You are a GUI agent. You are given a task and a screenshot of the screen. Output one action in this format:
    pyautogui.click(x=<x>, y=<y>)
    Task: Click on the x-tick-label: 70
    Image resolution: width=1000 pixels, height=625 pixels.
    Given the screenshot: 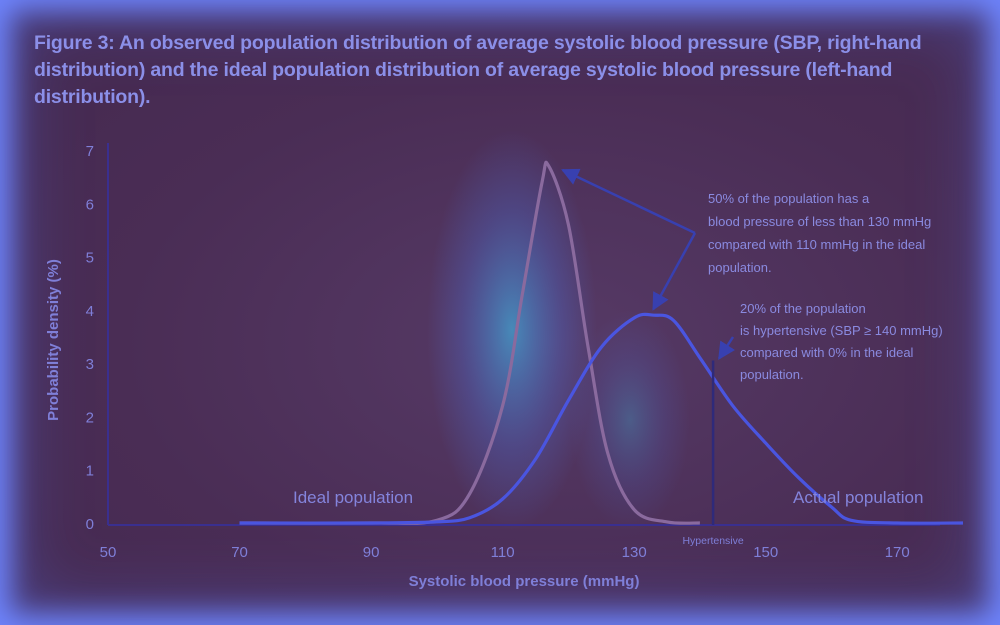 What is the action you would take?
    pyautogui.click(x=239, y=552)
    